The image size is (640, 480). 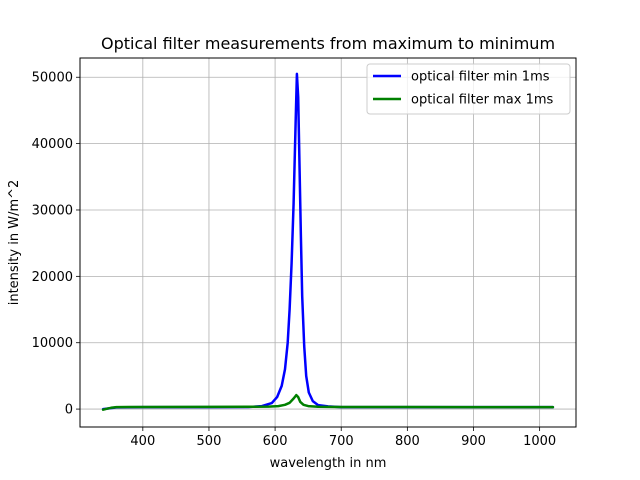 I want to click on x-axis-label: wavelength in nm, so click(x=328, y=463).